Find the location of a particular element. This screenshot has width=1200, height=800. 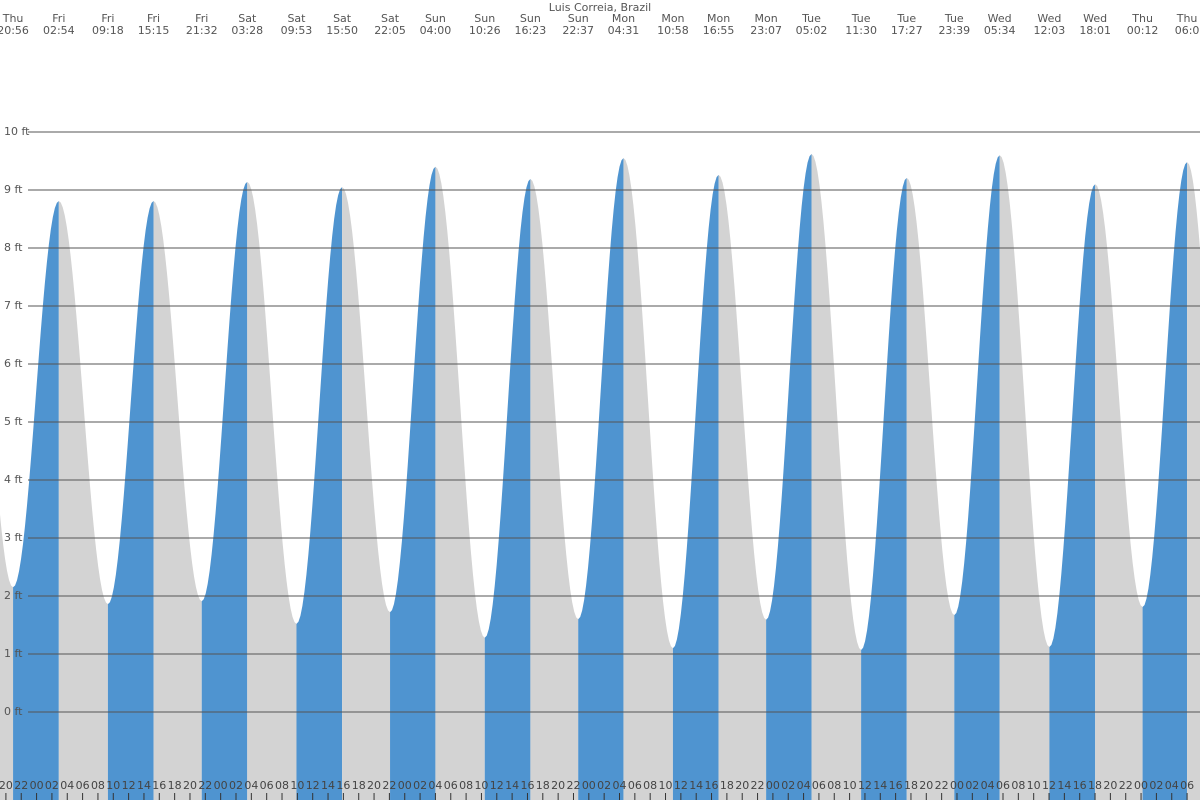

y-tick-label: 4 ft is located at coordinates (13, 479).